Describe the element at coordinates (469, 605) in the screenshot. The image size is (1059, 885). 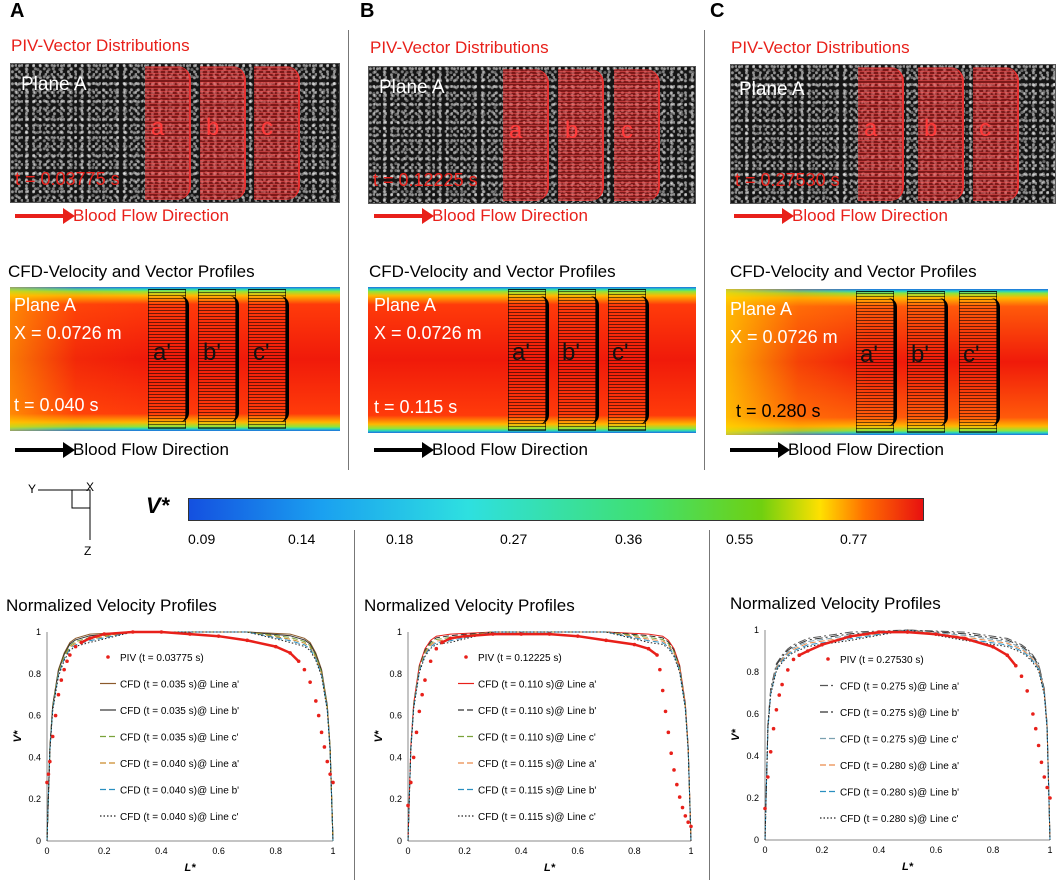
I see `plot-title-b: Normalized Velocity Profiles` at that location.